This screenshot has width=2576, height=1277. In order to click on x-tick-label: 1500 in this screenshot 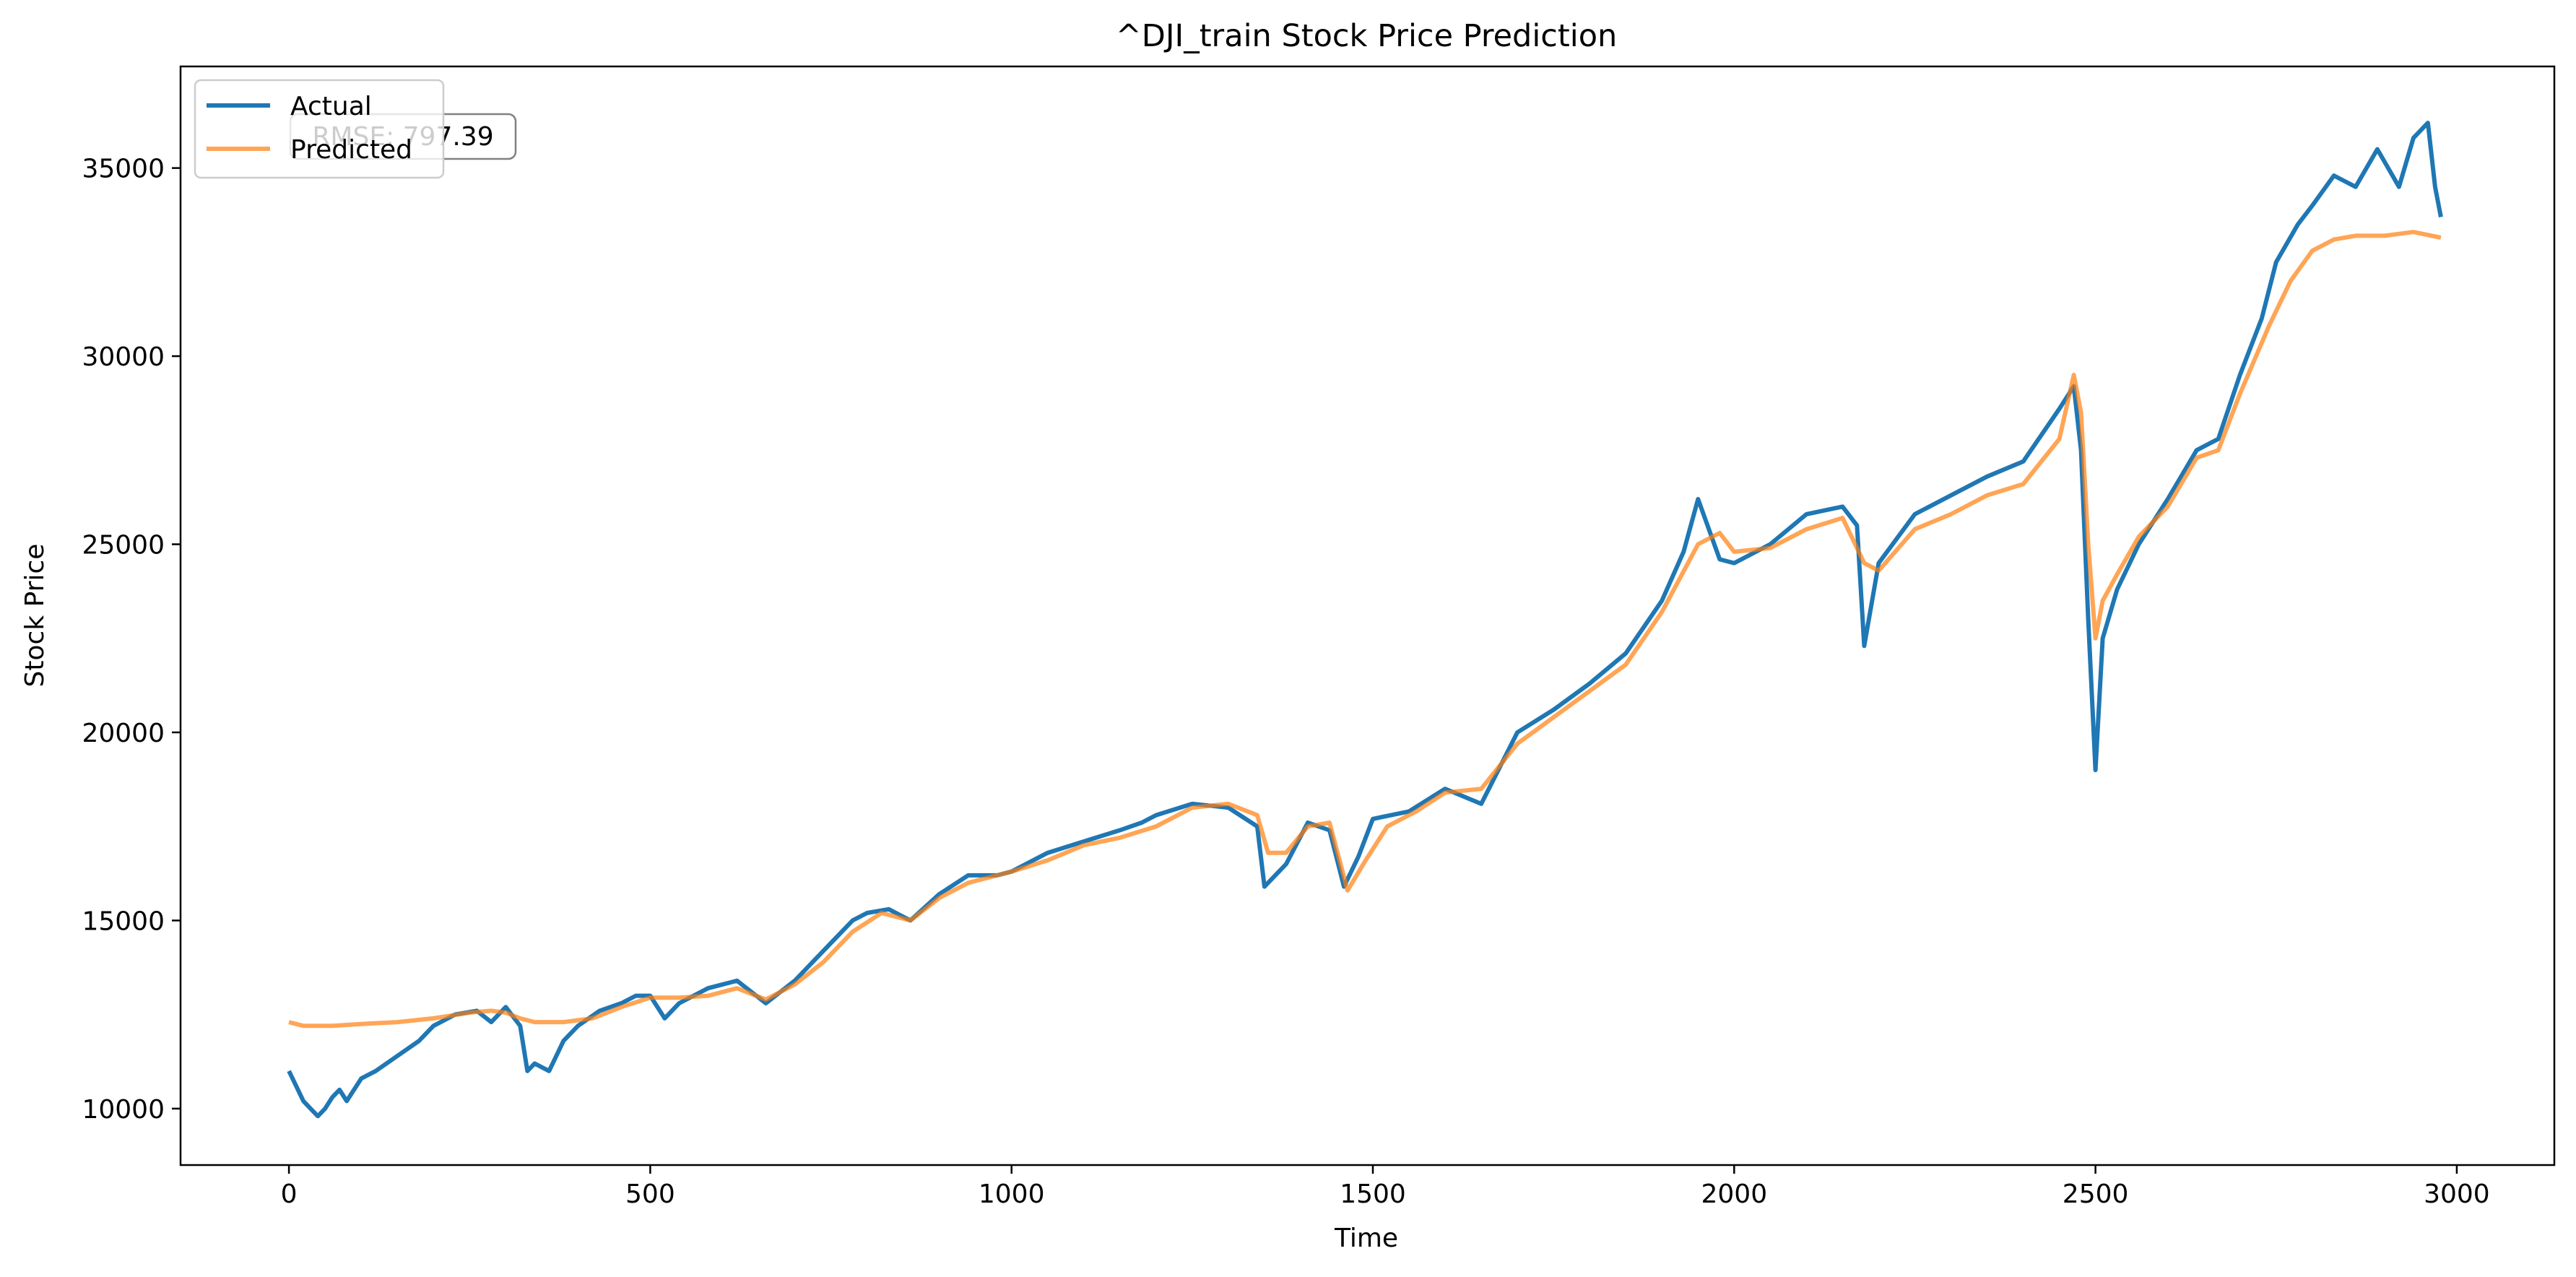, I will do `click(1373, 1194)`.